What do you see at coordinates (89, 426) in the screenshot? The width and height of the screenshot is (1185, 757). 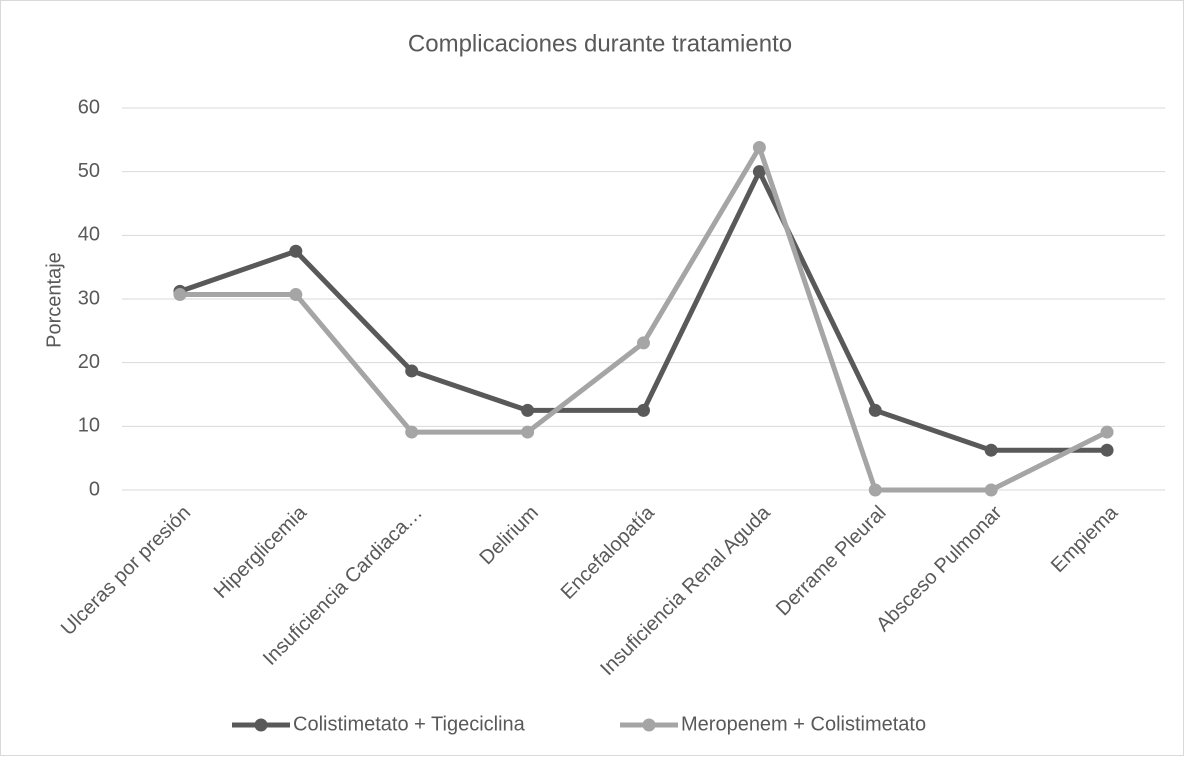 I see `y-tick-label: 10` at bounding box center [89, 426].